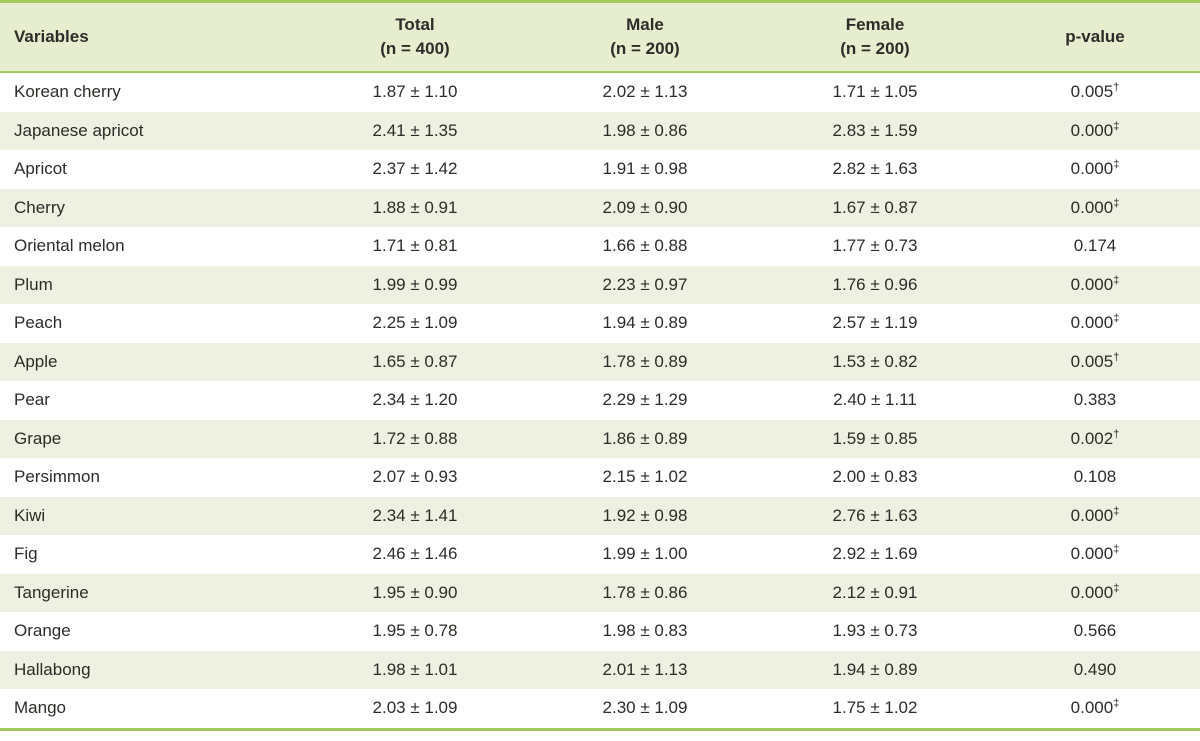 The width and height of the screenshot is (1200, 741). Describe the element at coordinates (875, 284) in the screenshot. I see `female-value-cell: 1.76 ± 0.96` at that location.